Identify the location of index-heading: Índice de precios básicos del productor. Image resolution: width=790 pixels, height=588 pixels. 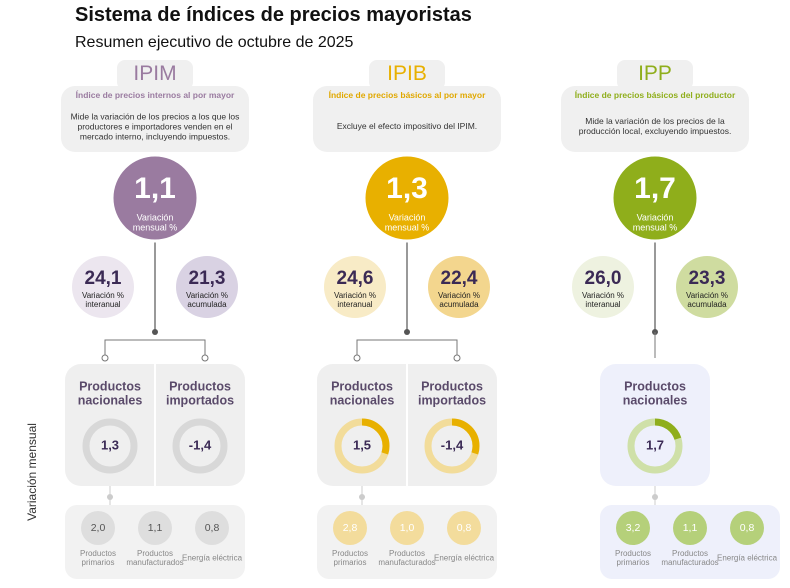
(655, 95).